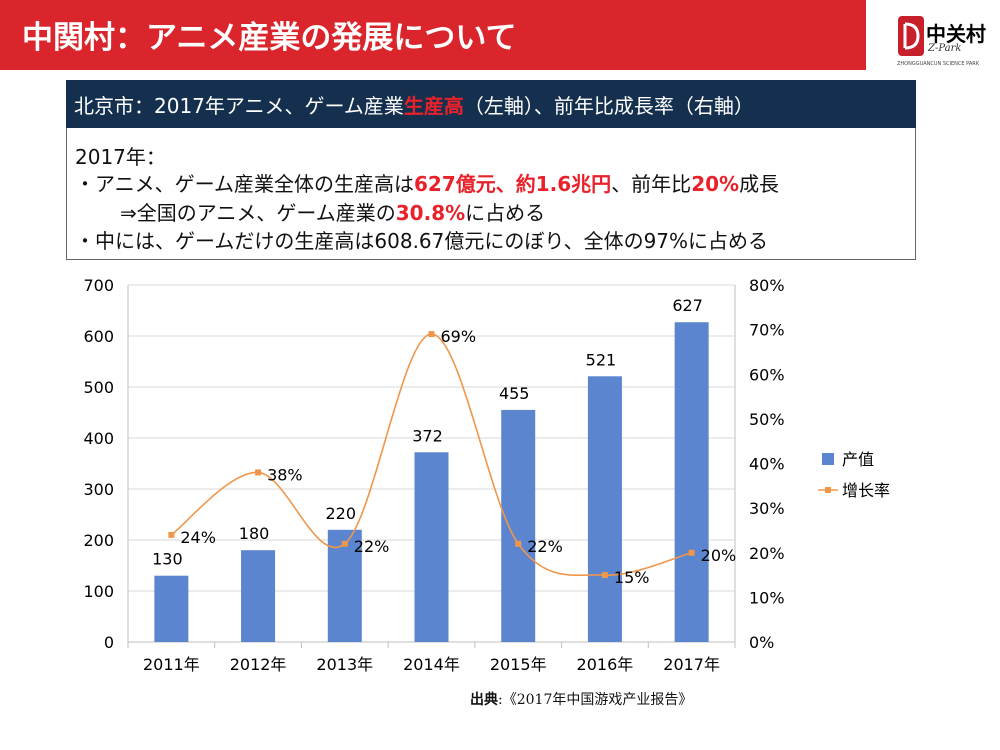  I want to click on y-right-tick-label: 10%, so click(767, 597).